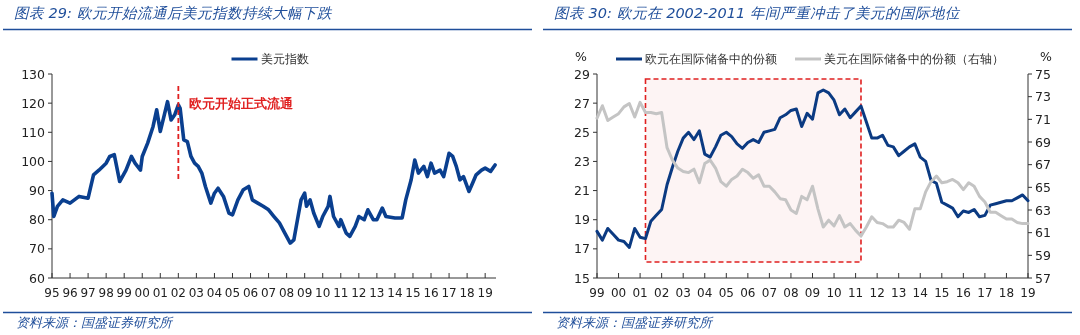 The height and width of the screenshot is (335, 1080). Describe the element at coordinates (1043, 142) in the screenshot. I see `y2-tick-label: 69` at that location.